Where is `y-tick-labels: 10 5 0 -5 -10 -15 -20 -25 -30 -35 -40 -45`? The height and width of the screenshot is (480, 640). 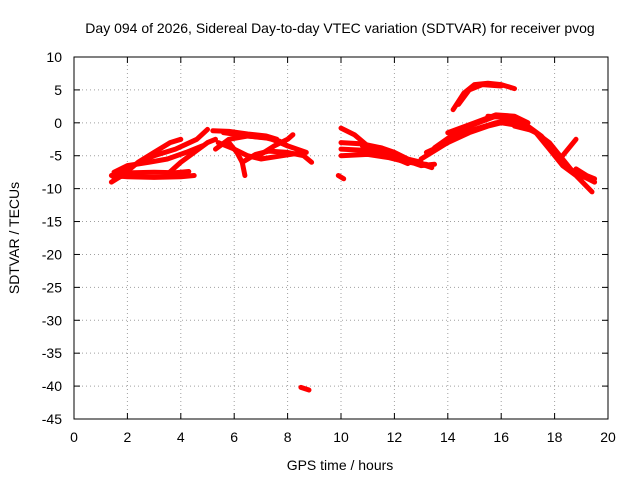 y-tick-labels: 10 5 0 -5 -10 -15 -20 -25 -30 -35 -40 -45 is located at coordinates (52, 238).